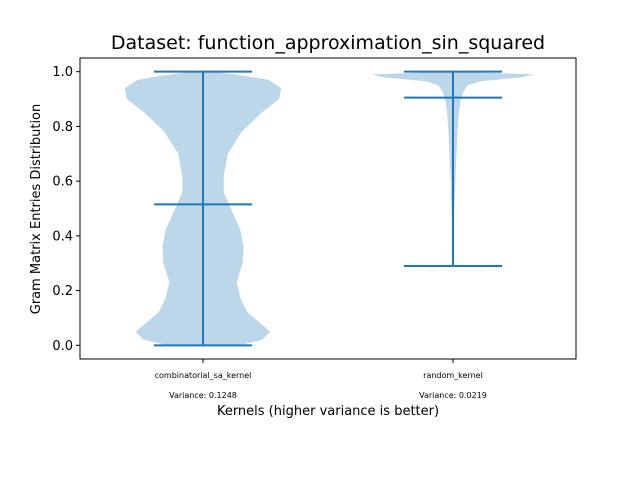 This screenshot has width=640, height=480. I want to click on y-tick-label: 0.6, so click(62, 182).